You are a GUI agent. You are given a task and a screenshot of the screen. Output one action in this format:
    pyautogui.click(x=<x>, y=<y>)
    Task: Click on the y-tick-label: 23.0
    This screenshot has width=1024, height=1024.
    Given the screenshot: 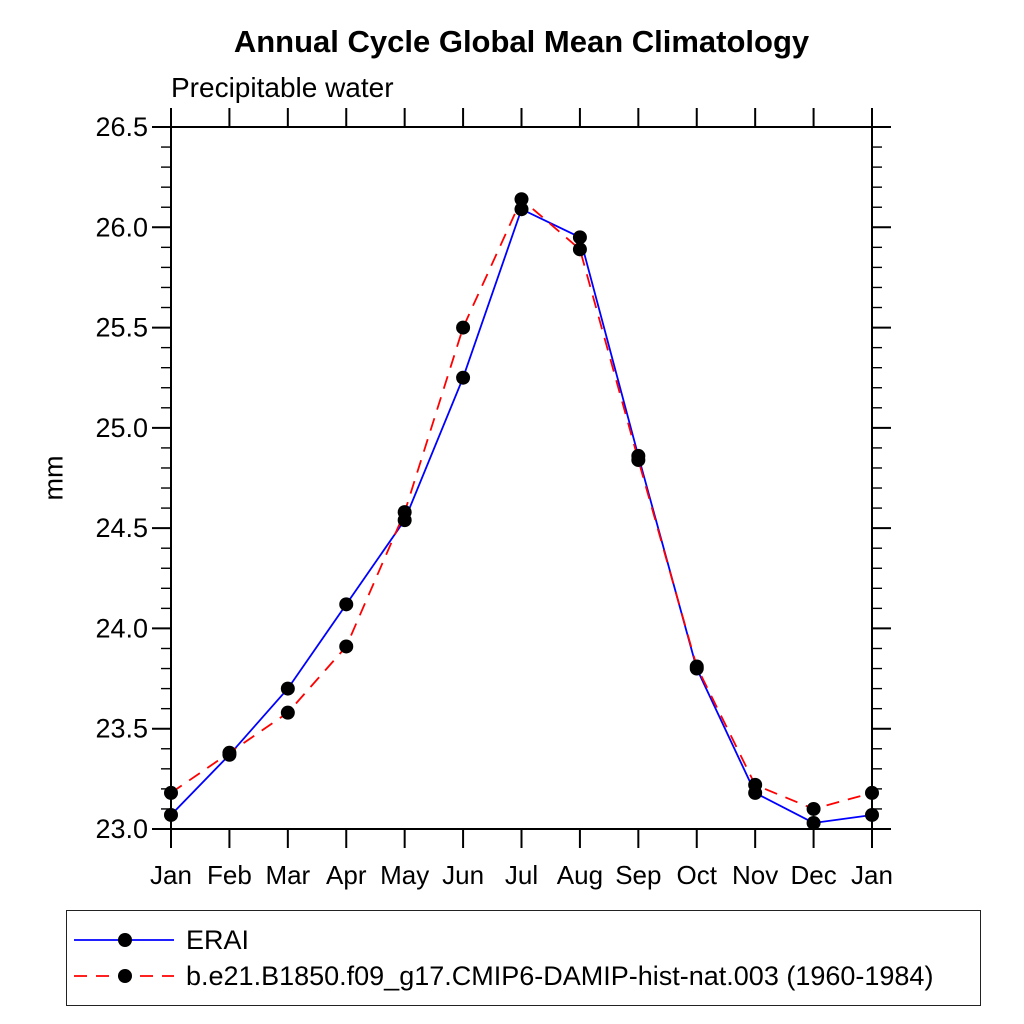 What is the action you would take?
    pyautogui.click(x=121, y=829)
    